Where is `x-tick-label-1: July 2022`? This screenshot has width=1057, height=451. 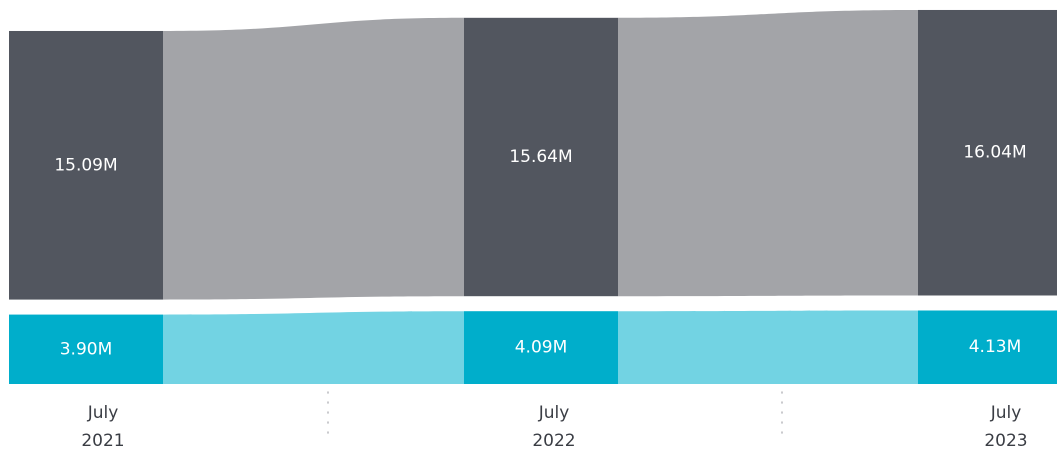 x-tick-label-1: July 2022 is located at coordinates (553, 427).